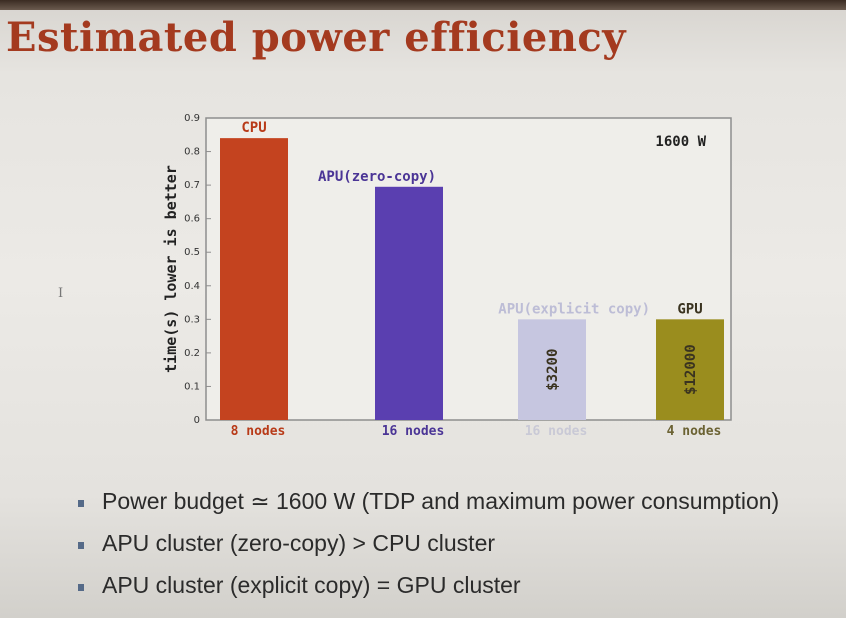  What do you see at coordinates (253, 128) in the screenshot?
I see `bar-label: CPU` at bounding box center [253, 128].